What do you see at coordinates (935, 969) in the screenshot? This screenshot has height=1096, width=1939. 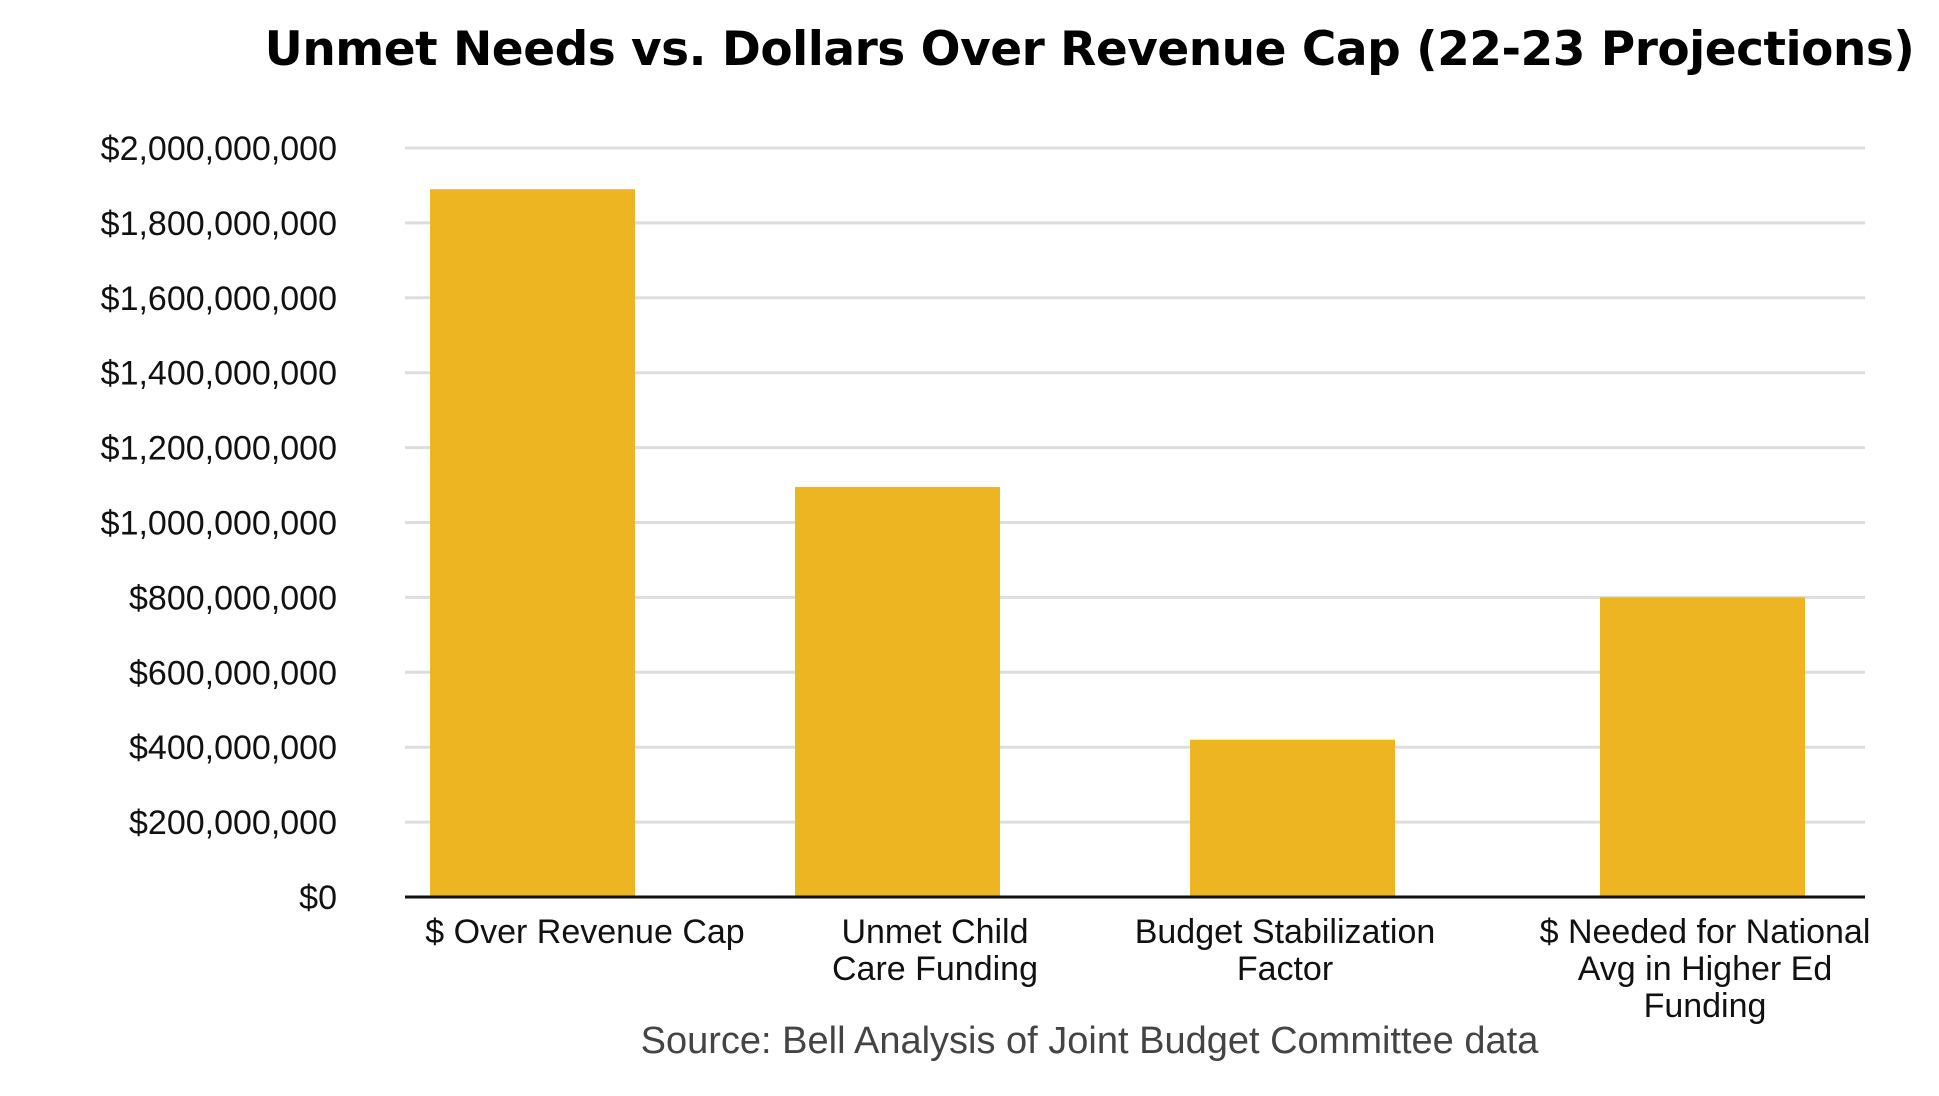 I see `x-category-label-line: Care Funding` at bounding box center [935, 969].